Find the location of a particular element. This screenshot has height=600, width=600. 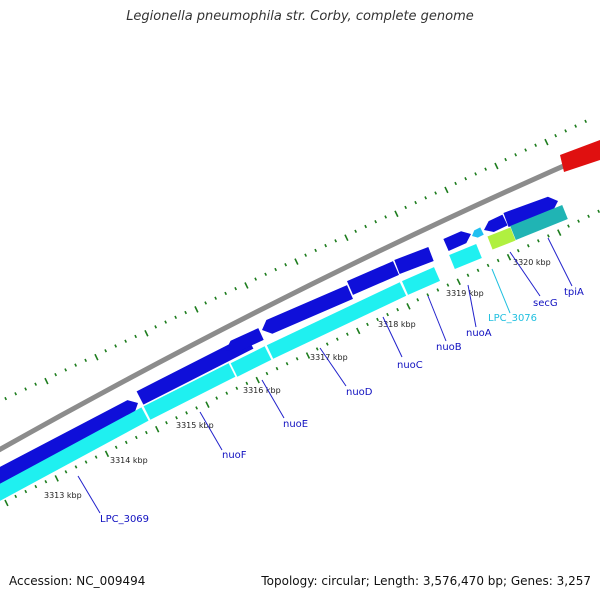

gene-label-nuoe: nuoE is located at coordinates (295, 424).